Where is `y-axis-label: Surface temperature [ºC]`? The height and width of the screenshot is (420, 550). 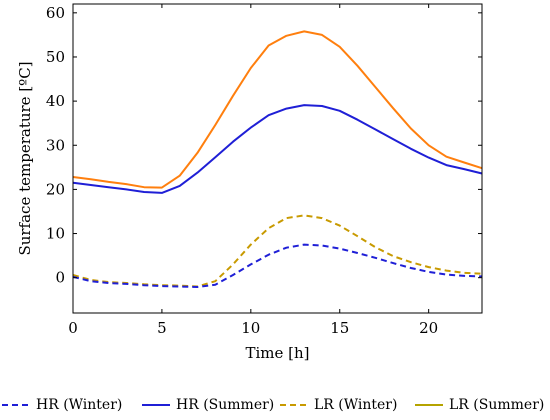 y-axis-label: Surface temperature [ºC] is located at coordinates (25, 158).